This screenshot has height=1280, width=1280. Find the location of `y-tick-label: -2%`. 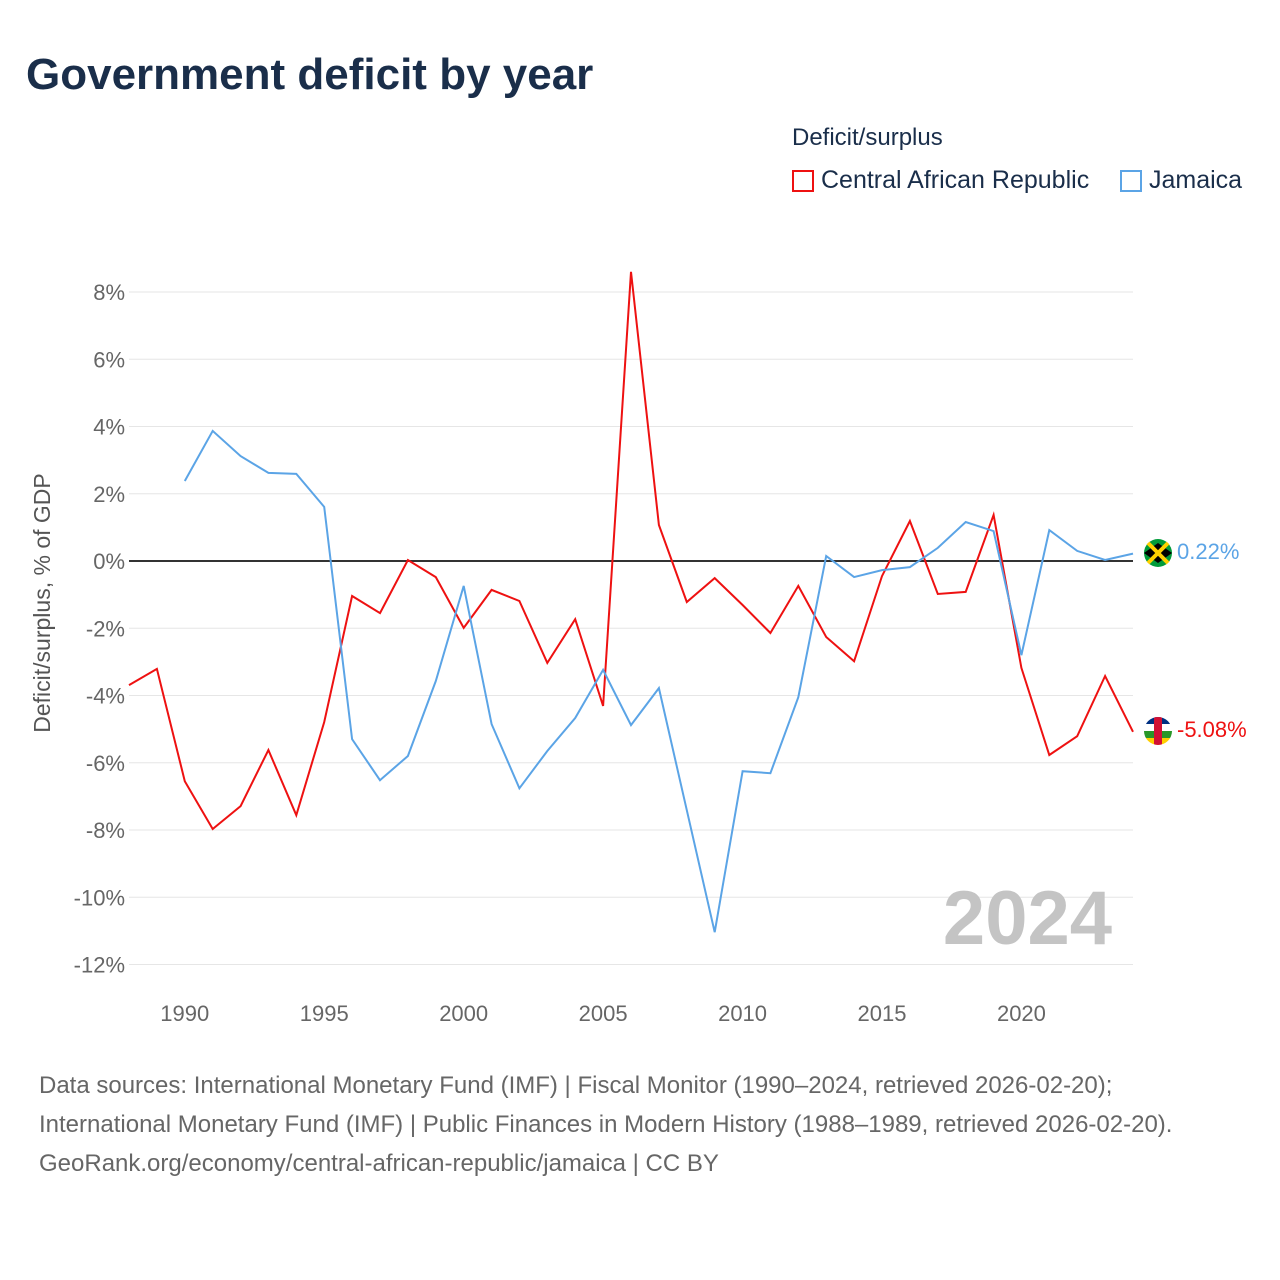

y-tick-label: -2% is located at coordinates (105, 628).